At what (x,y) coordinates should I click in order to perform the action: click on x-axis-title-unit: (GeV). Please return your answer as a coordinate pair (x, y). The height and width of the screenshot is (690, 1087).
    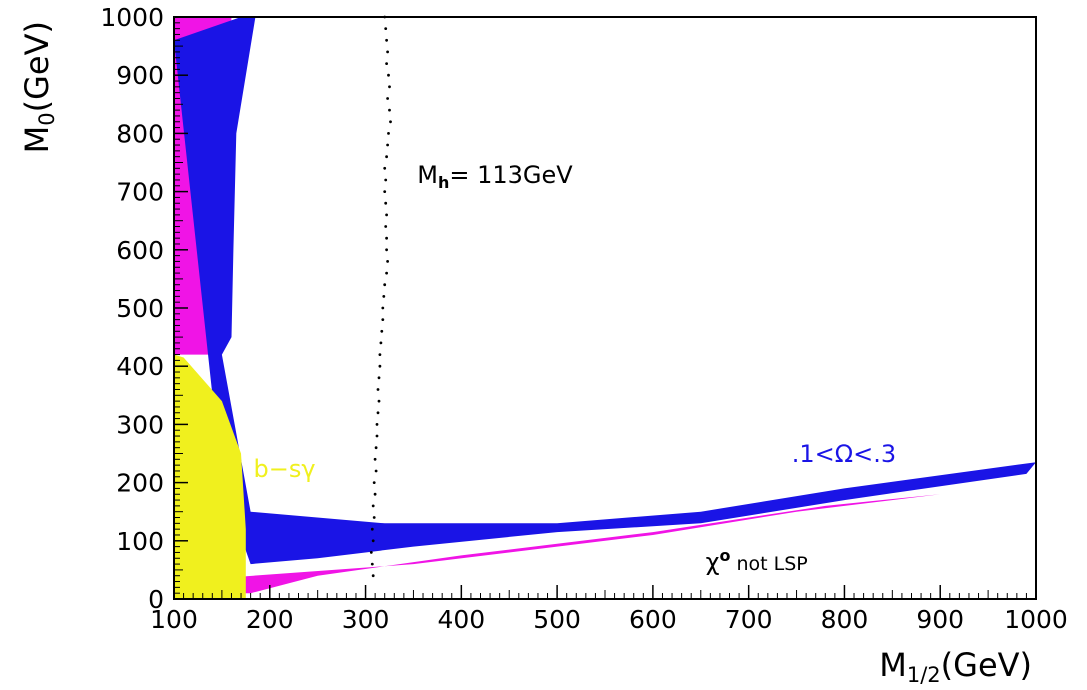
    Looking at the image, I should click on (986, 665).